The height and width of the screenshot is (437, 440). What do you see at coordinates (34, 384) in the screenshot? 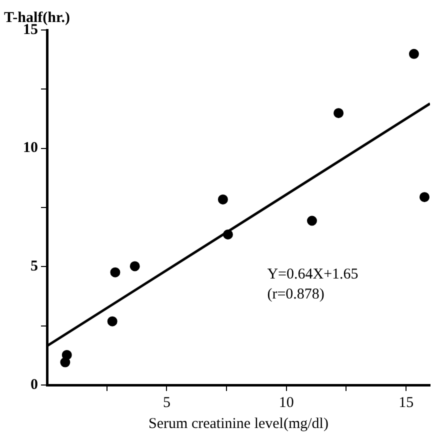
I see `y-tick-label: 0` at bounding box center [34, 384].